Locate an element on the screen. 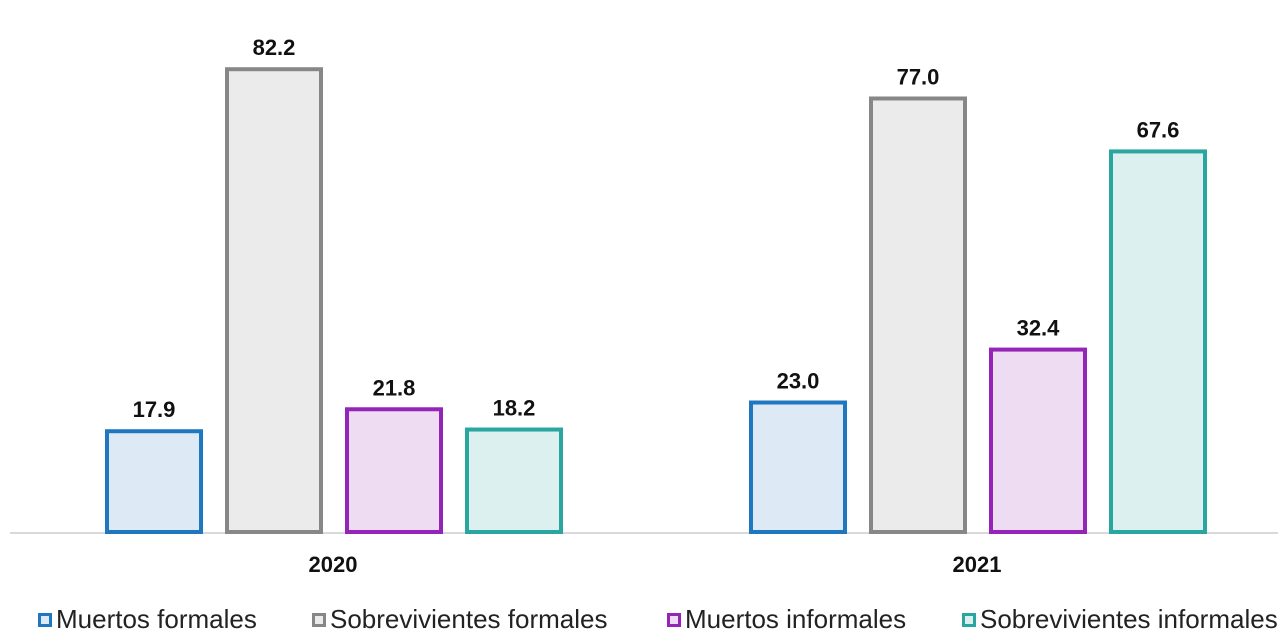  data-label: 21.8 is located at coordinates (394, 387).